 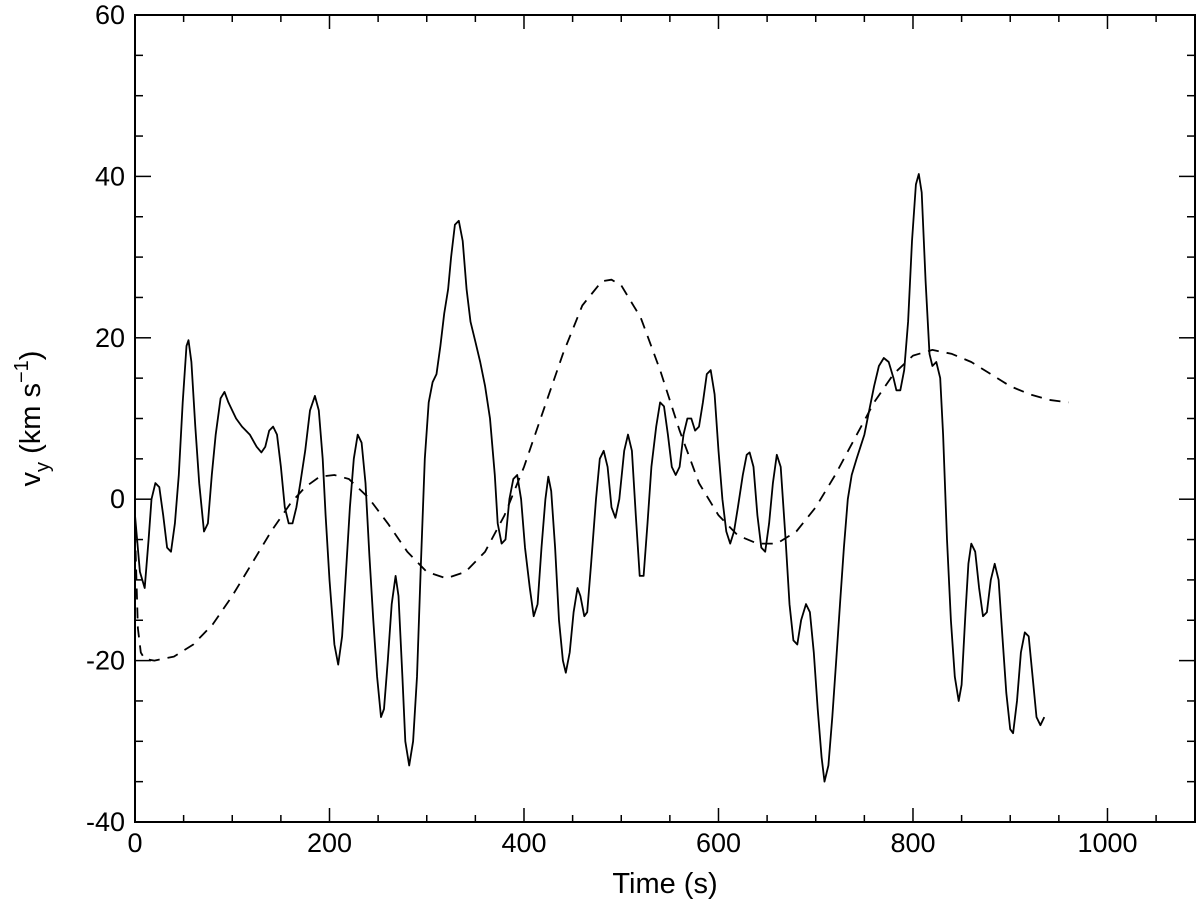 I want to click on y-axis-title-units-close: ), so click(x=31, y=356).